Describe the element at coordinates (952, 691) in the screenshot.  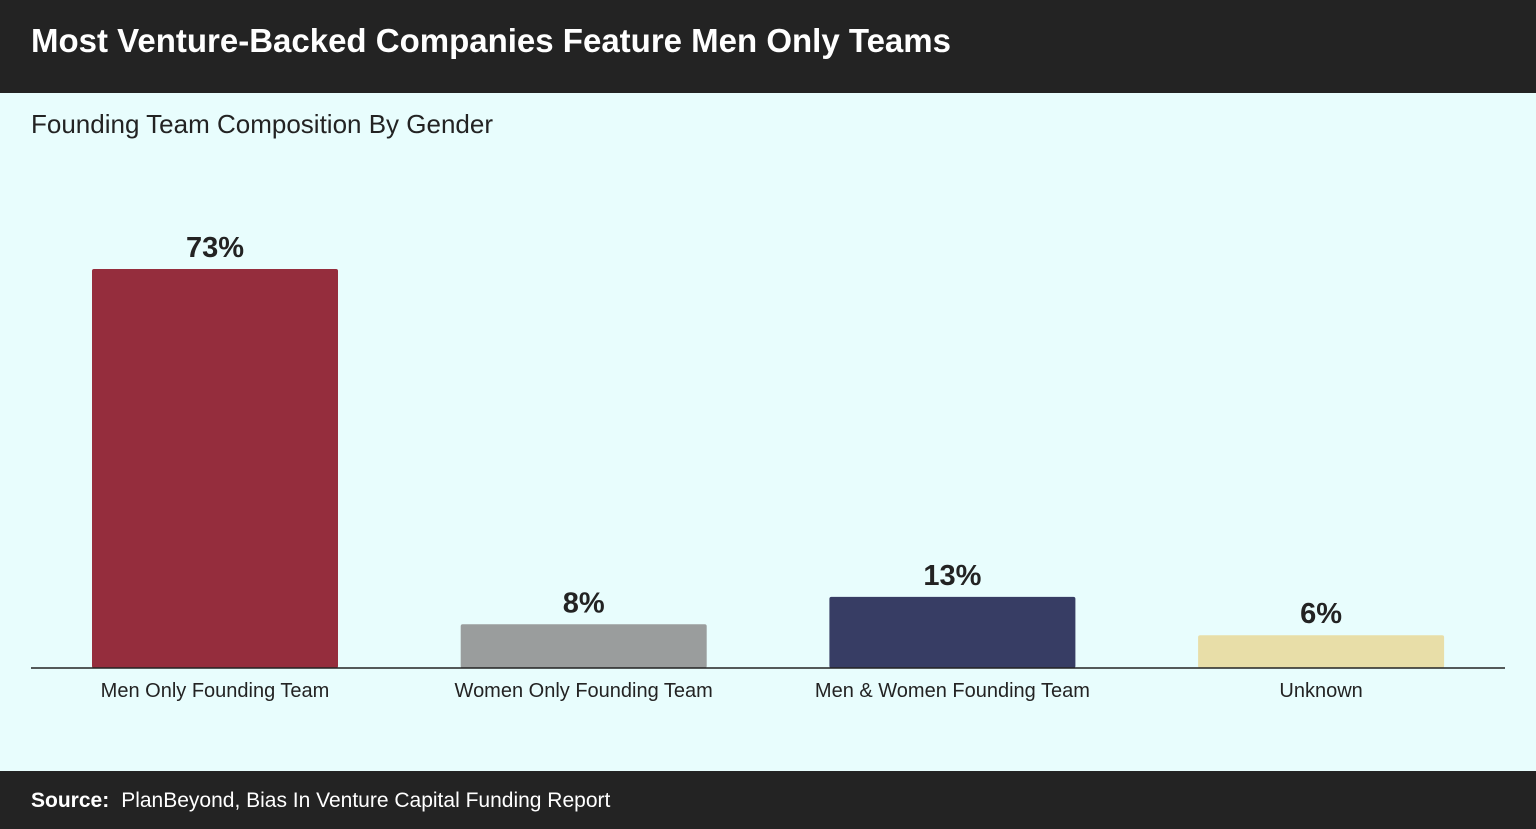
I see `category-label-men-and-women-founding-team: Men & Women Founding Team` at that location.